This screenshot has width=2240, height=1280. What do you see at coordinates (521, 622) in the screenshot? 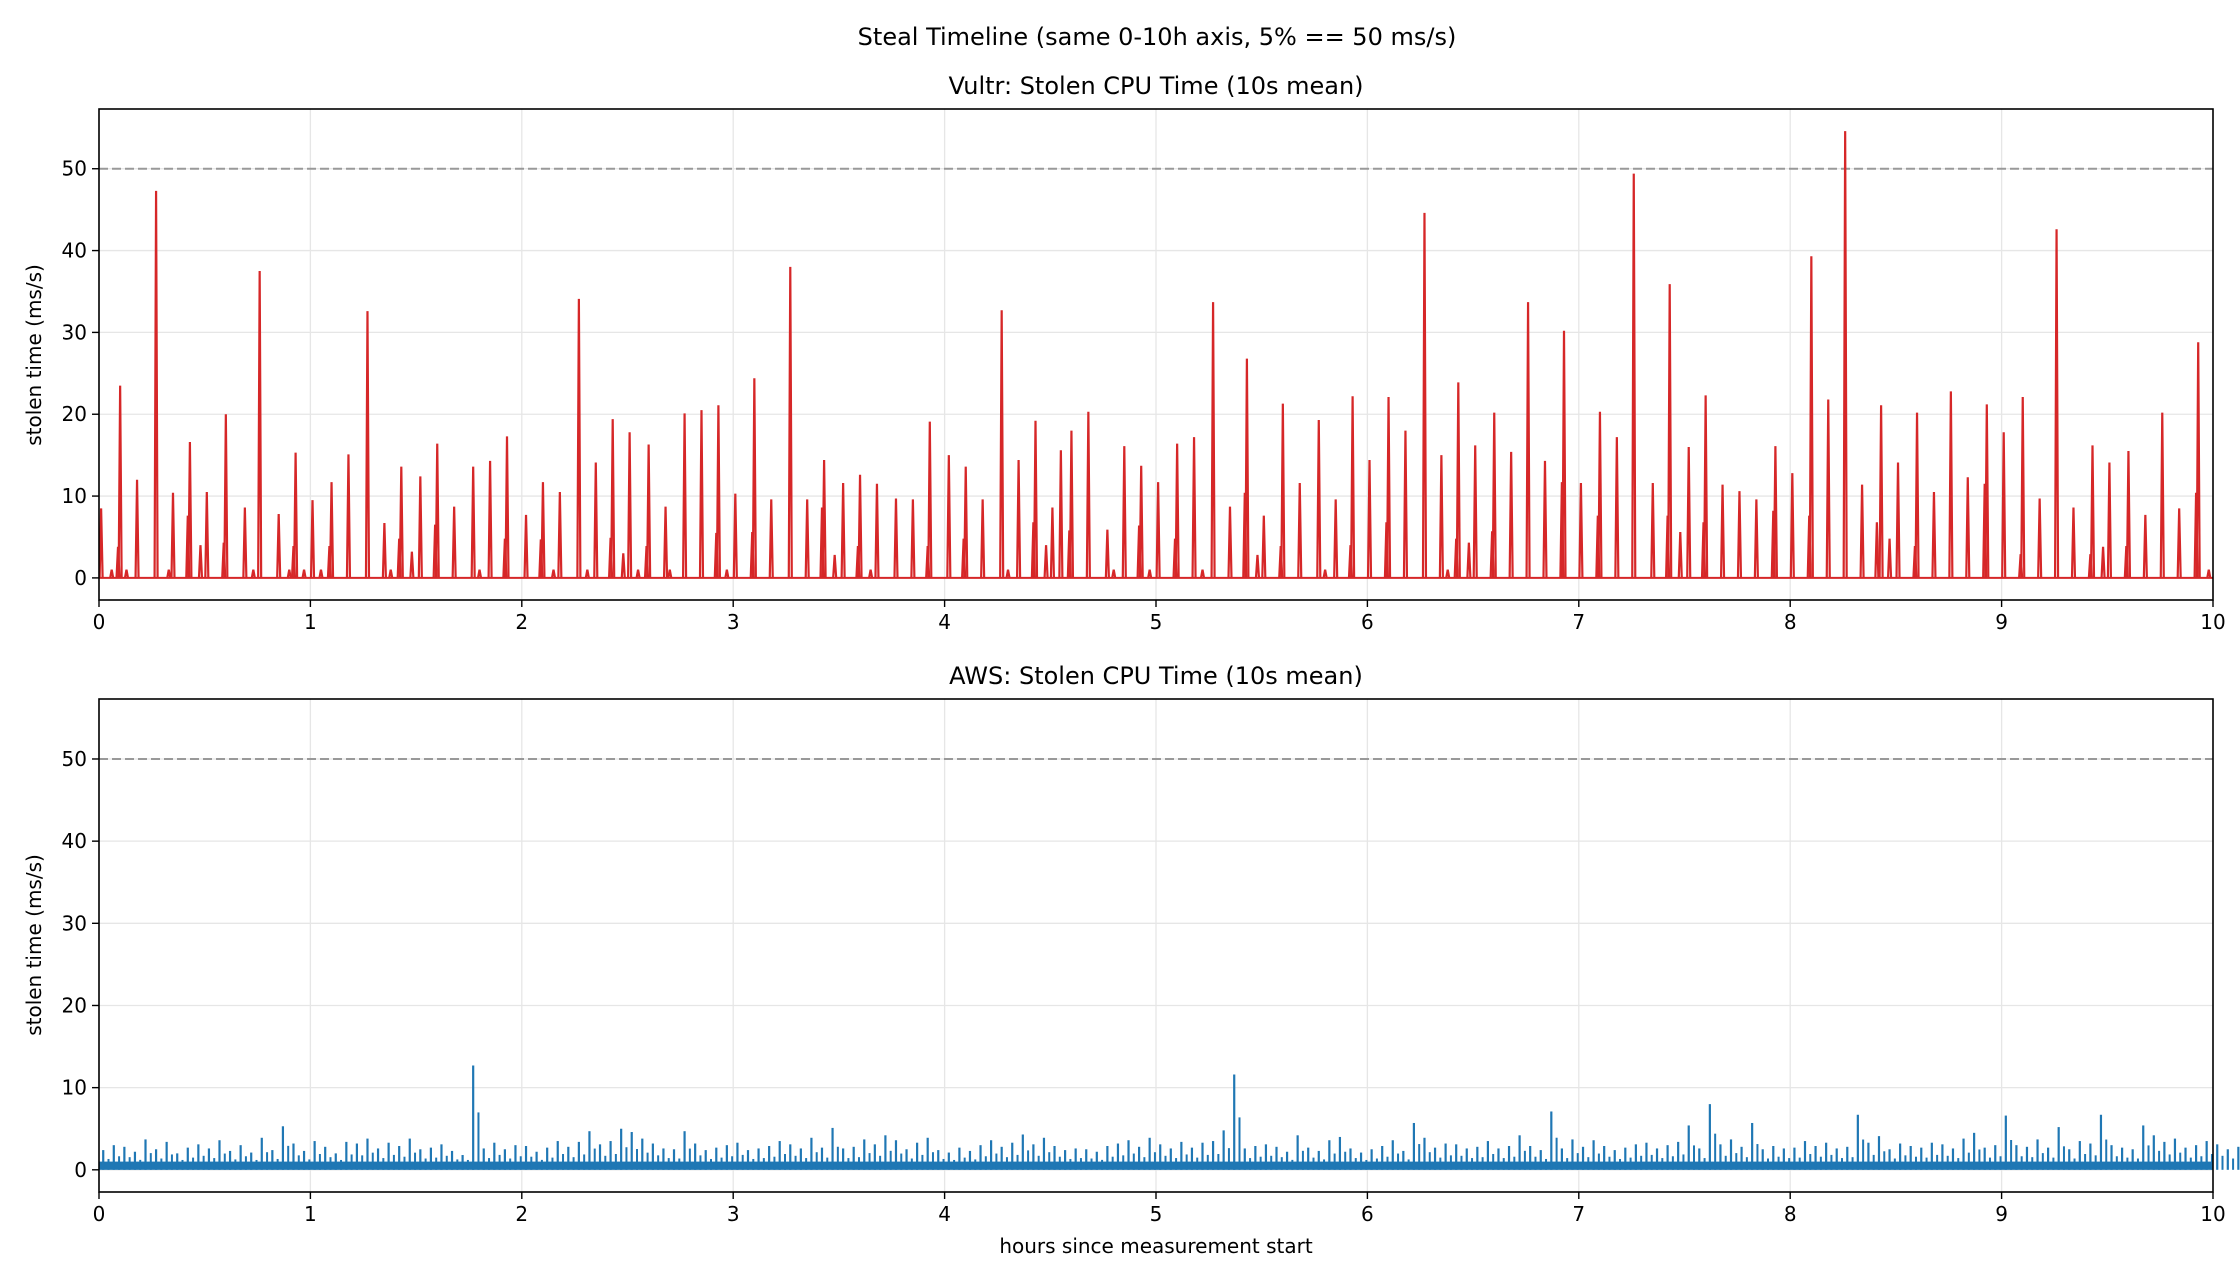
I see `vultr-x-tick-label: 2` at bounding box center [521, 622].